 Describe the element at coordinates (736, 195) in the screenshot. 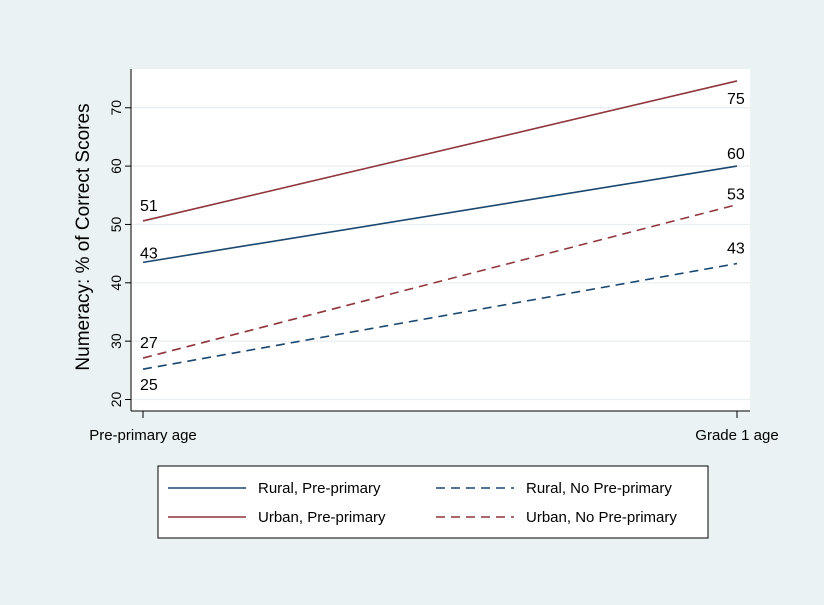

I see `data-label: 53` at that location.